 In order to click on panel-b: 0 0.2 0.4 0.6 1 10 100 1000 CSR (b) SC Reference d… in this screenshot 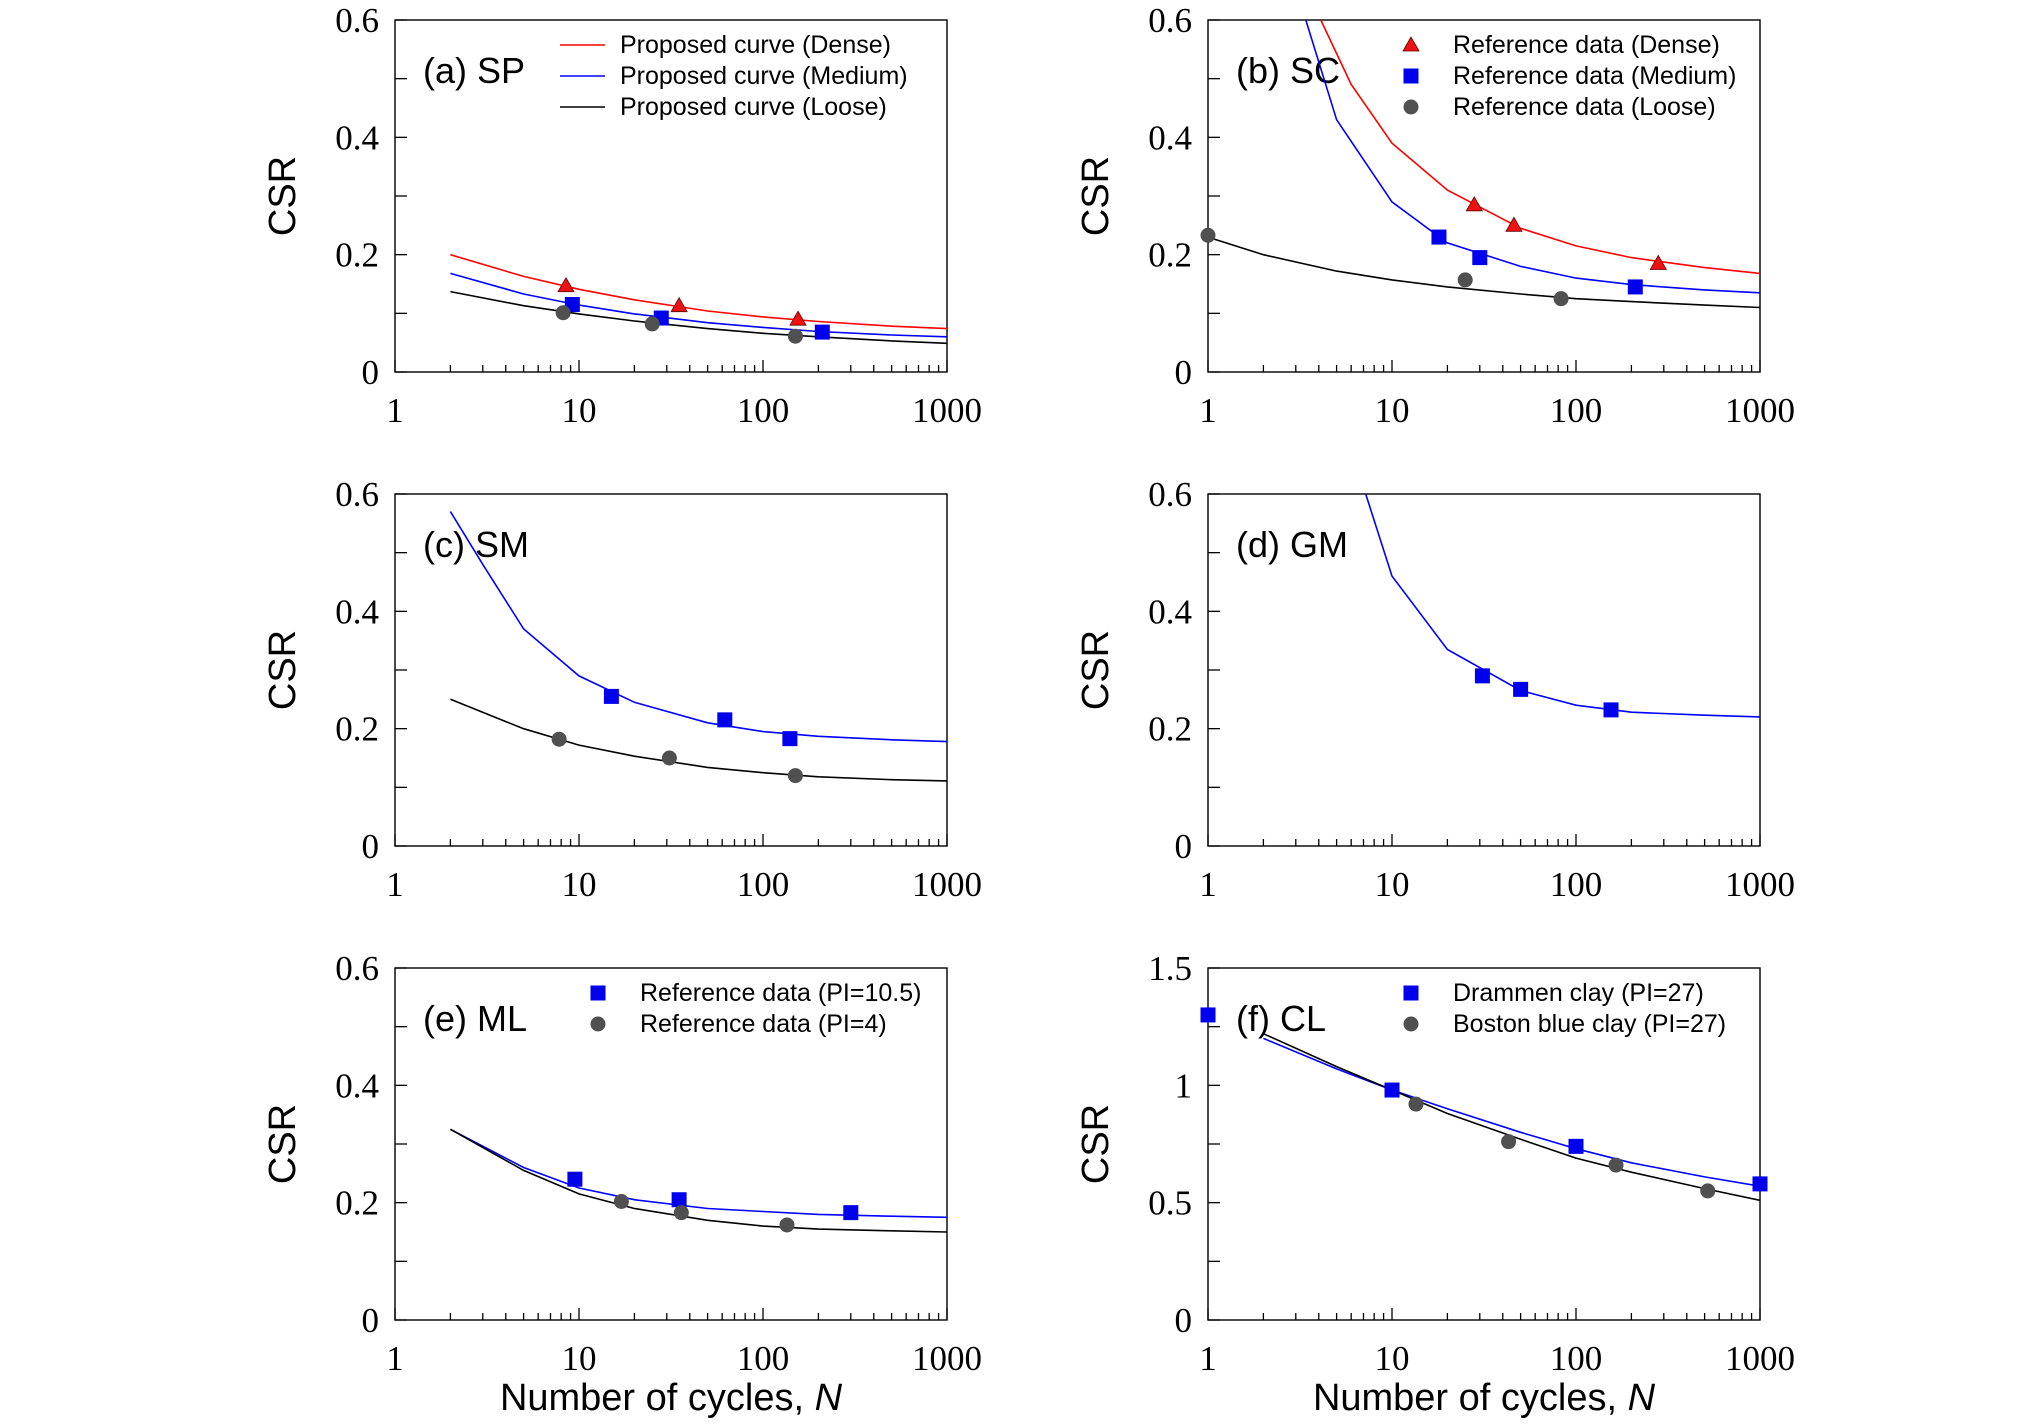, I will do `click(1435, 215)`.